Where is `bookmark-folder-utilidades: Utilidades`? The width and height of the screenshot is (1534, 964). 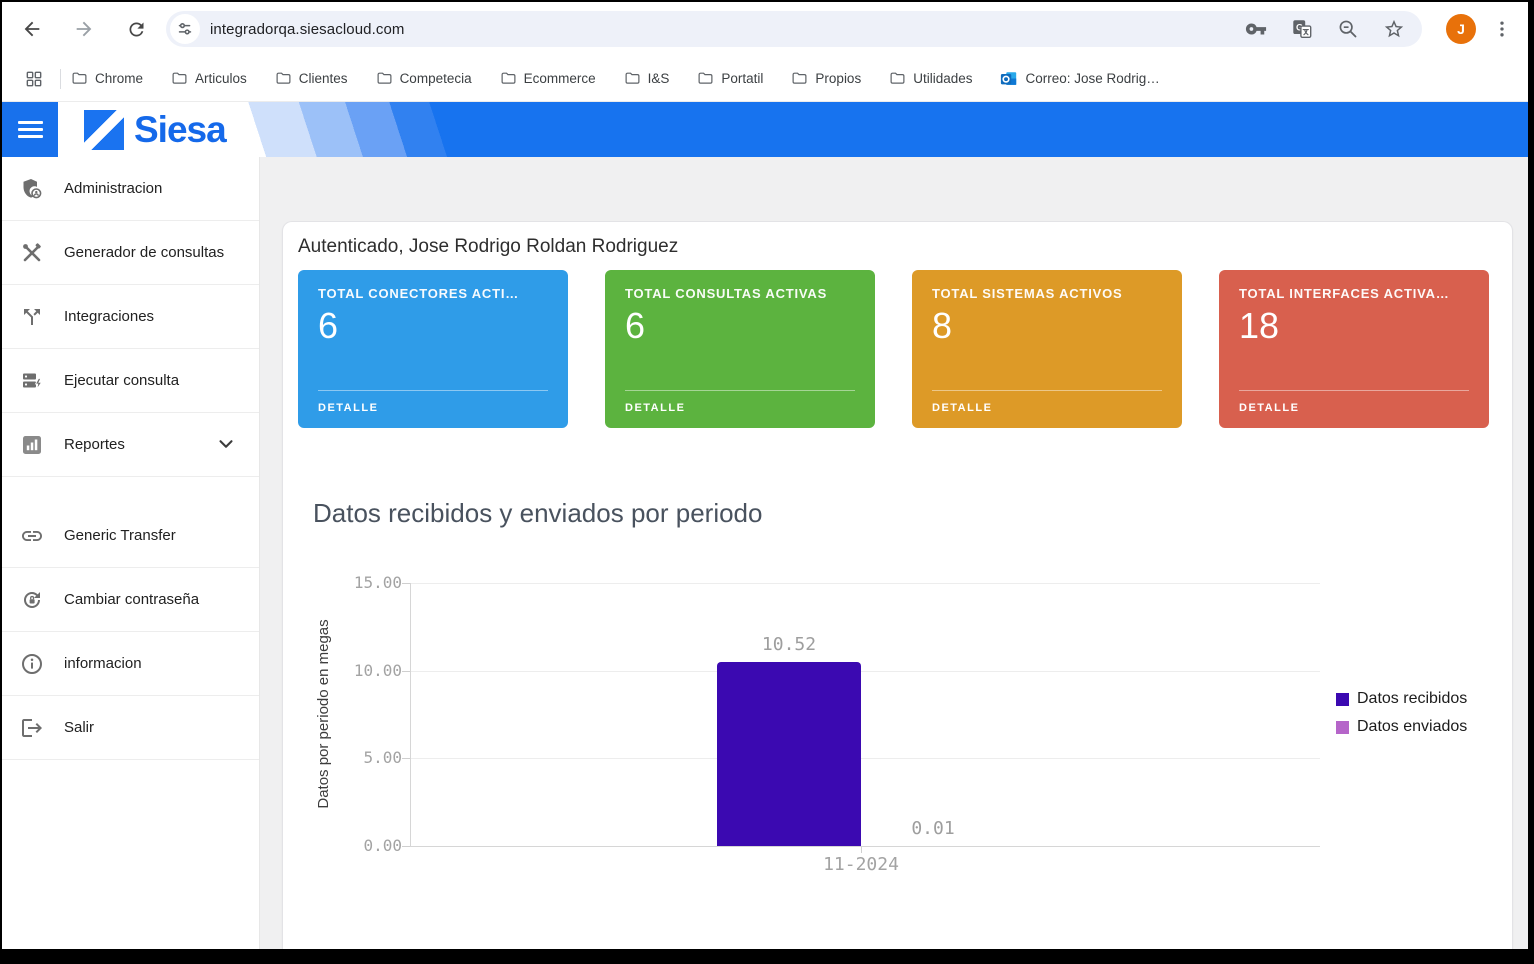 bookmark-folder-utilidades: Utilidades is located at coordinates (930, 78).